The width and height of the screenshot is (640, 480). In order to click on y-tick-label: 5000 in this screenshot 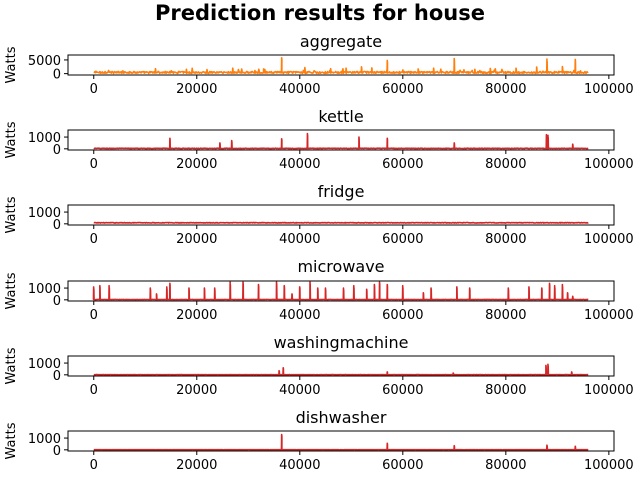, I will do `click(44, 61)`.